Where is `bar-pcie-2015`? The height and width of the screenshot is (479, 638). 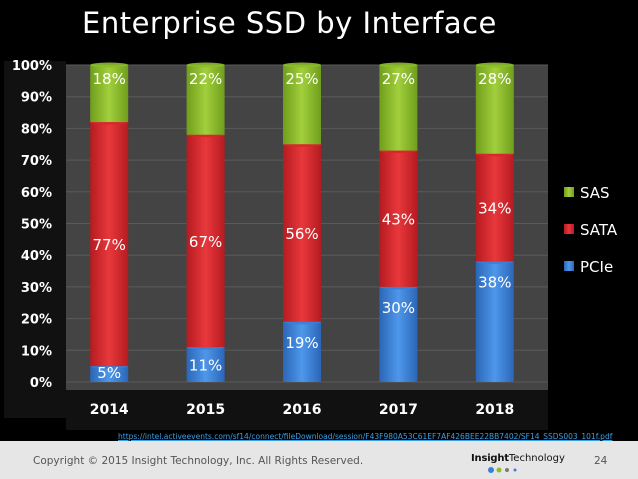
bar-pcie-2015 is located at coordinates (205, 364).